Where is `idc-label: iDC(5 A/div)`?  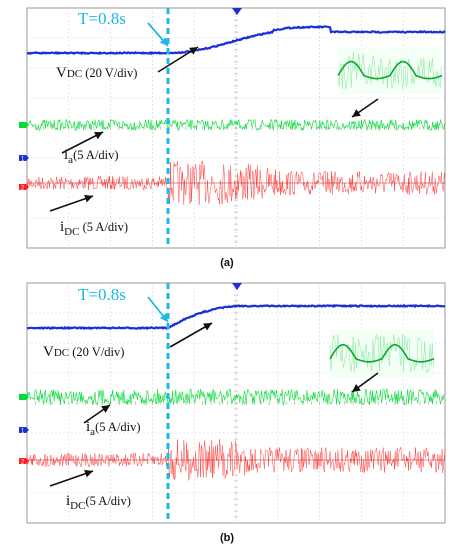
idc-label: iDC(5 A/div) is located at coordinates (98, 502).